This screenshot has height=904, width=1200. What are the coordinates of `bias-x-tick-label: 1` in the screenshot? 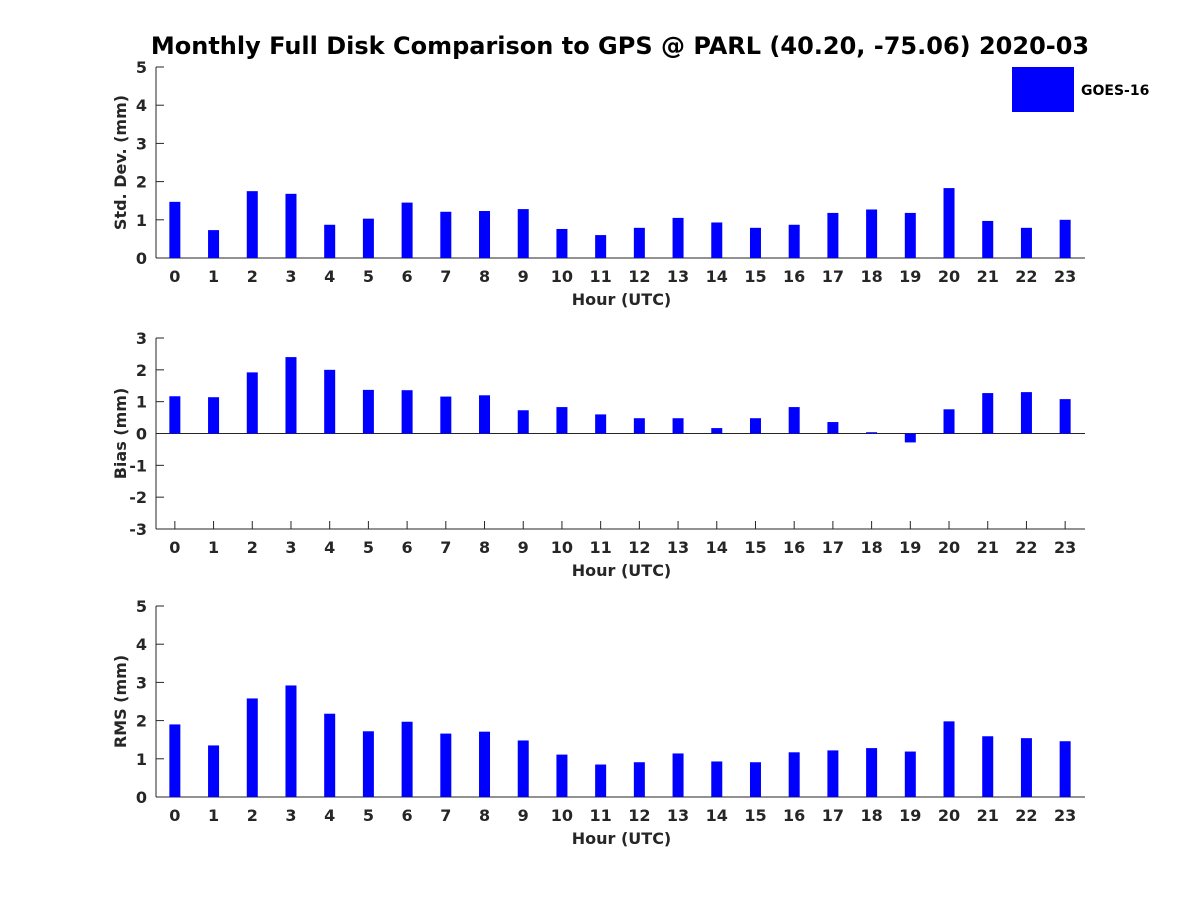 It's located at (213, 547).